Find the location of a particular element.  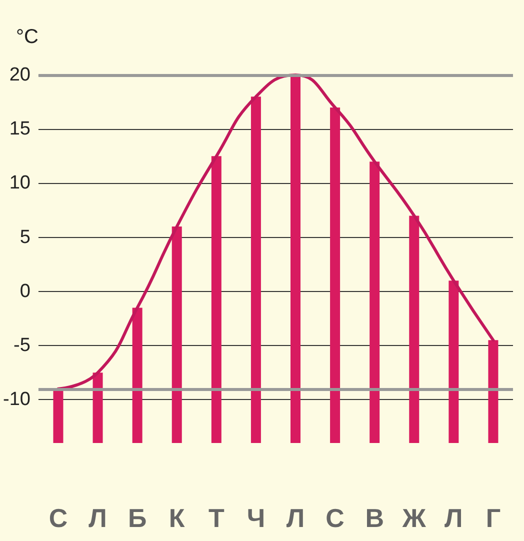

x-tick-label: Б is located at coordinates (137, 518).